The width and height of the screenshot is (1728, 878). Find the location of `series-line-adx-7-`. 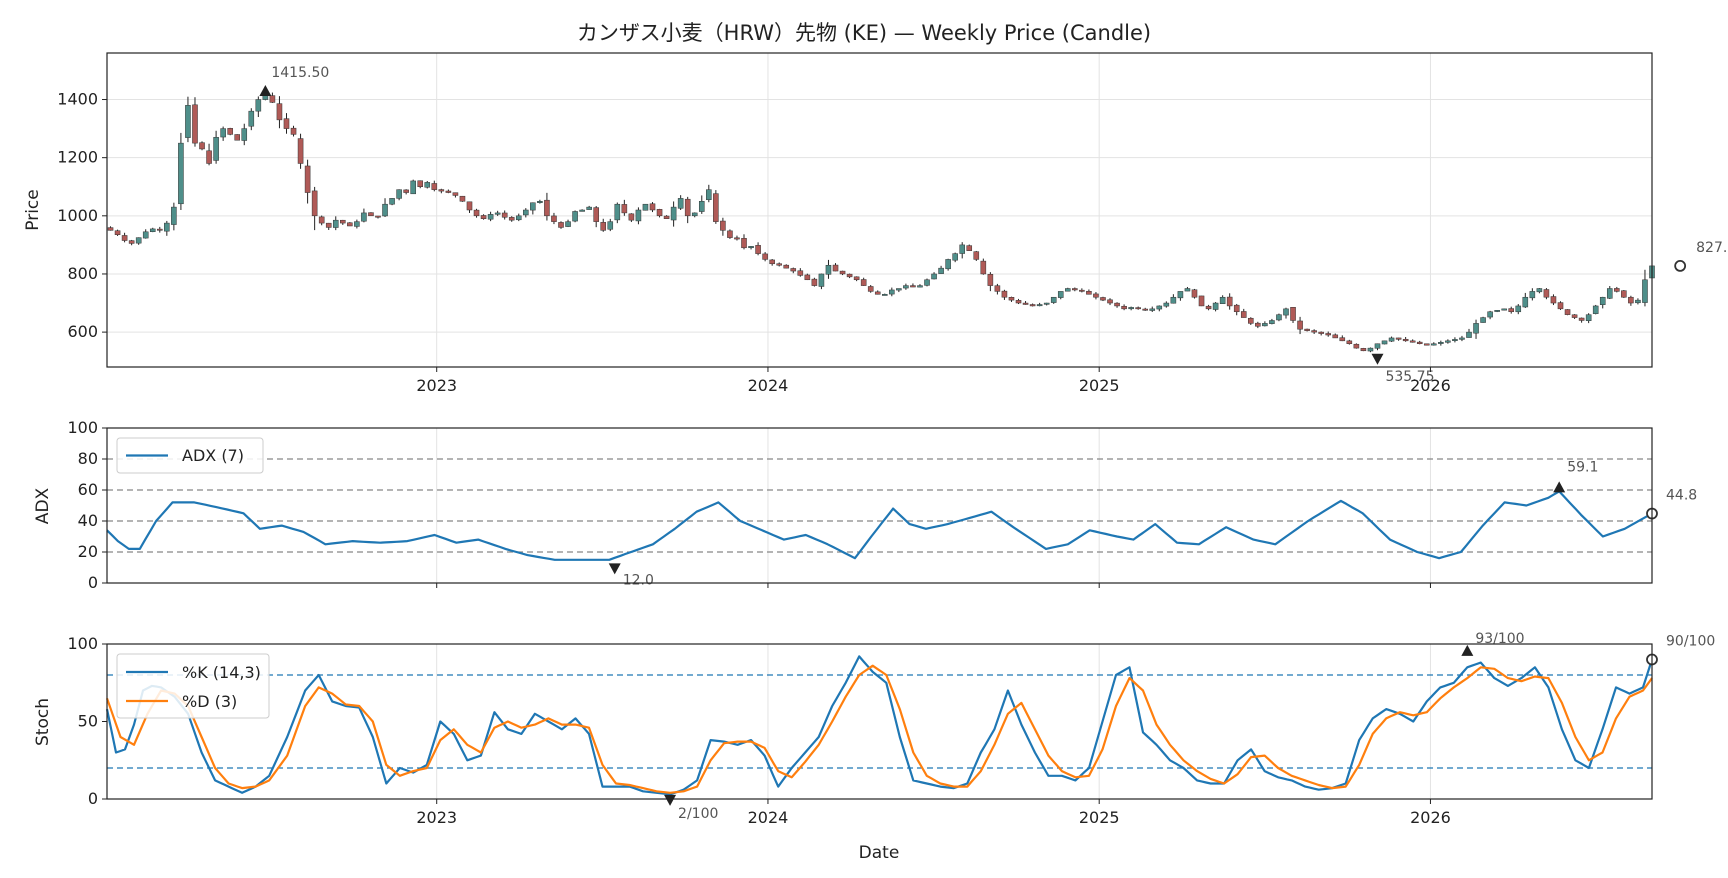

series-line-adx-7- is located at coordinates (879, 525).